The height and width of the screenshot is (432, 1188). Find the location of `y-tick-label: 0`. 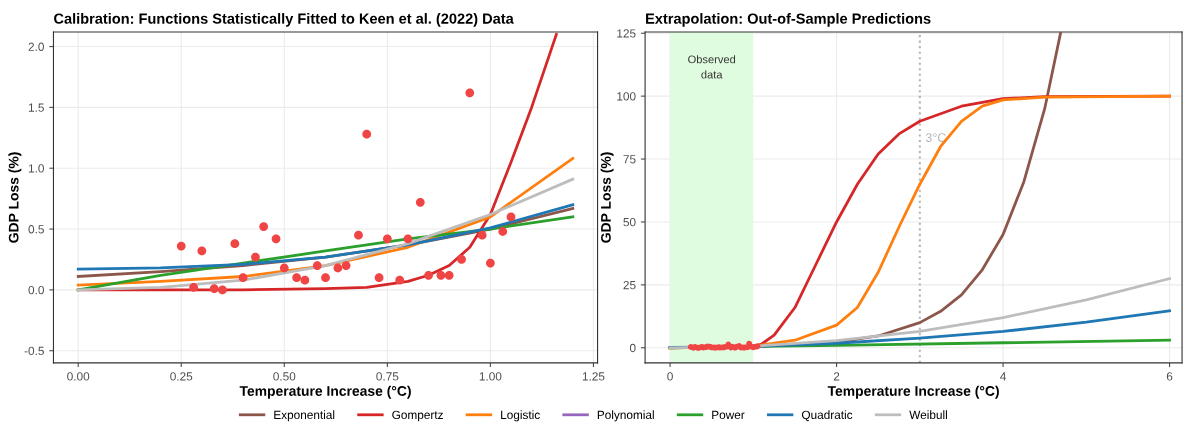

y-tick-label: 0 is located at coordinates (632, 348).